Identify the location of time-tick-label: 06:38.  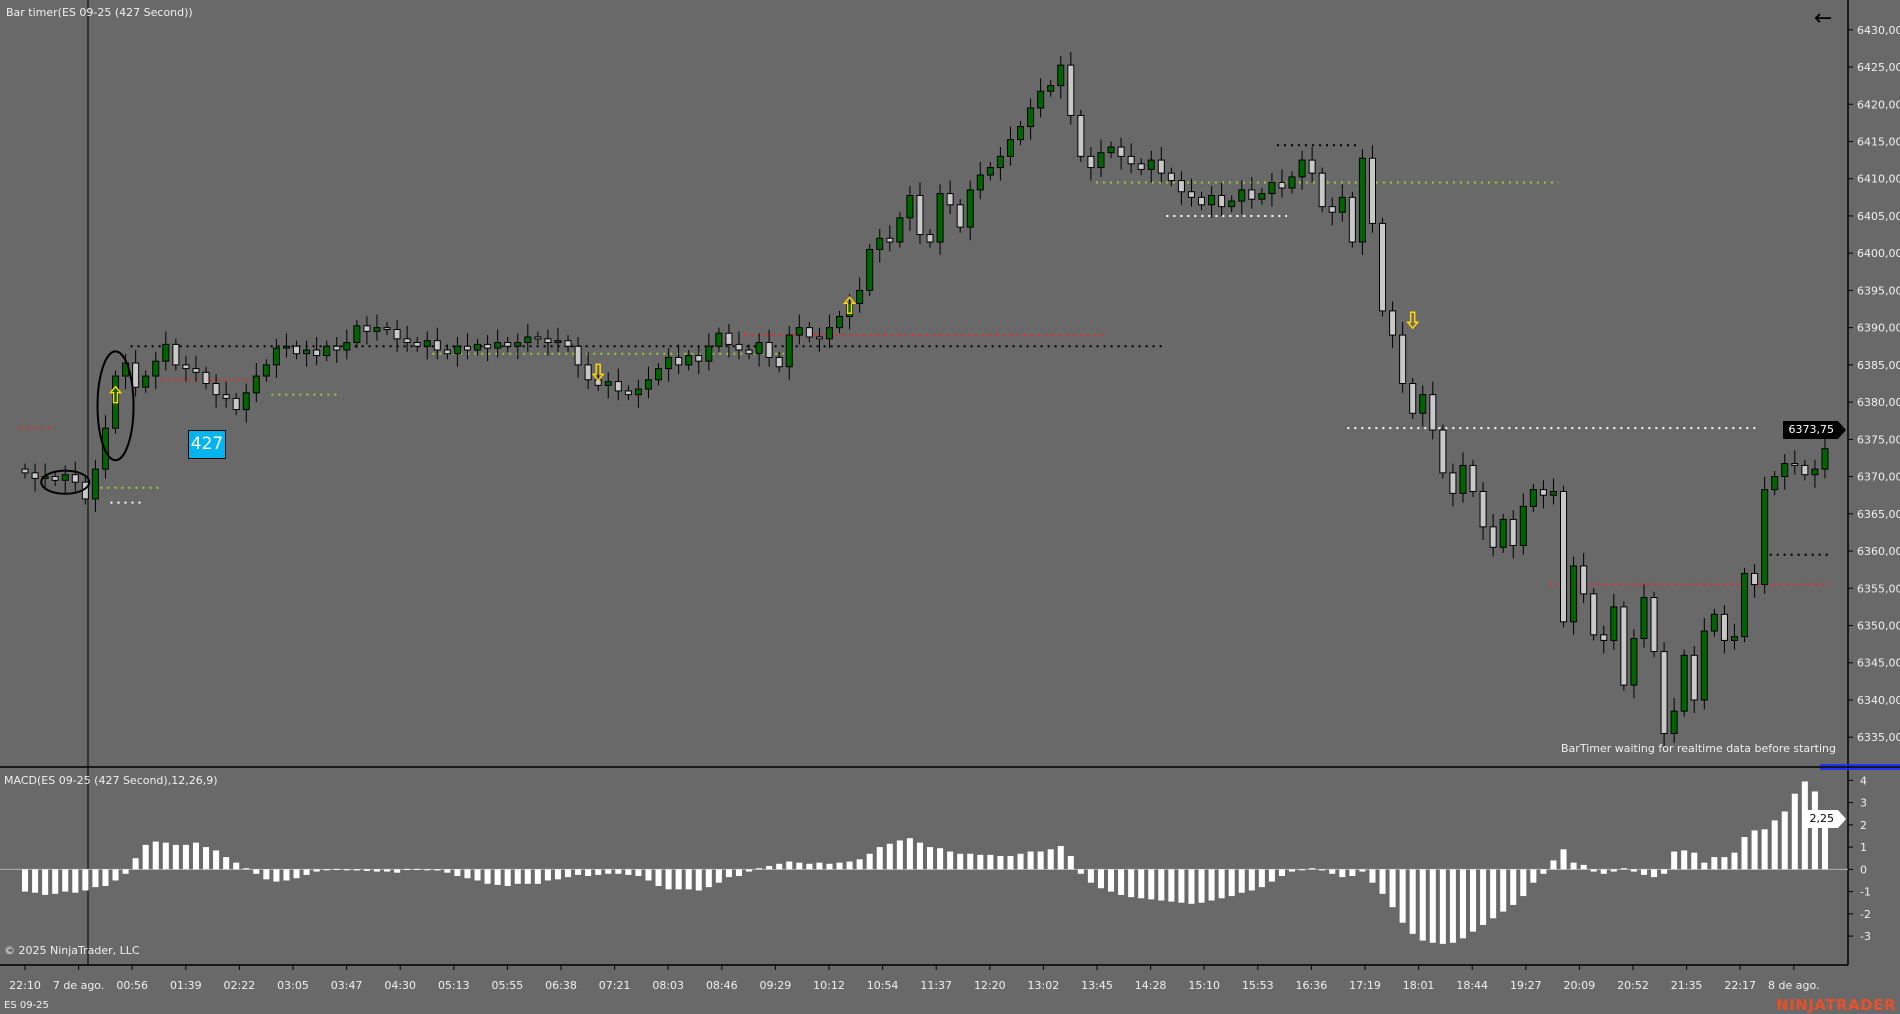
(561, 985).